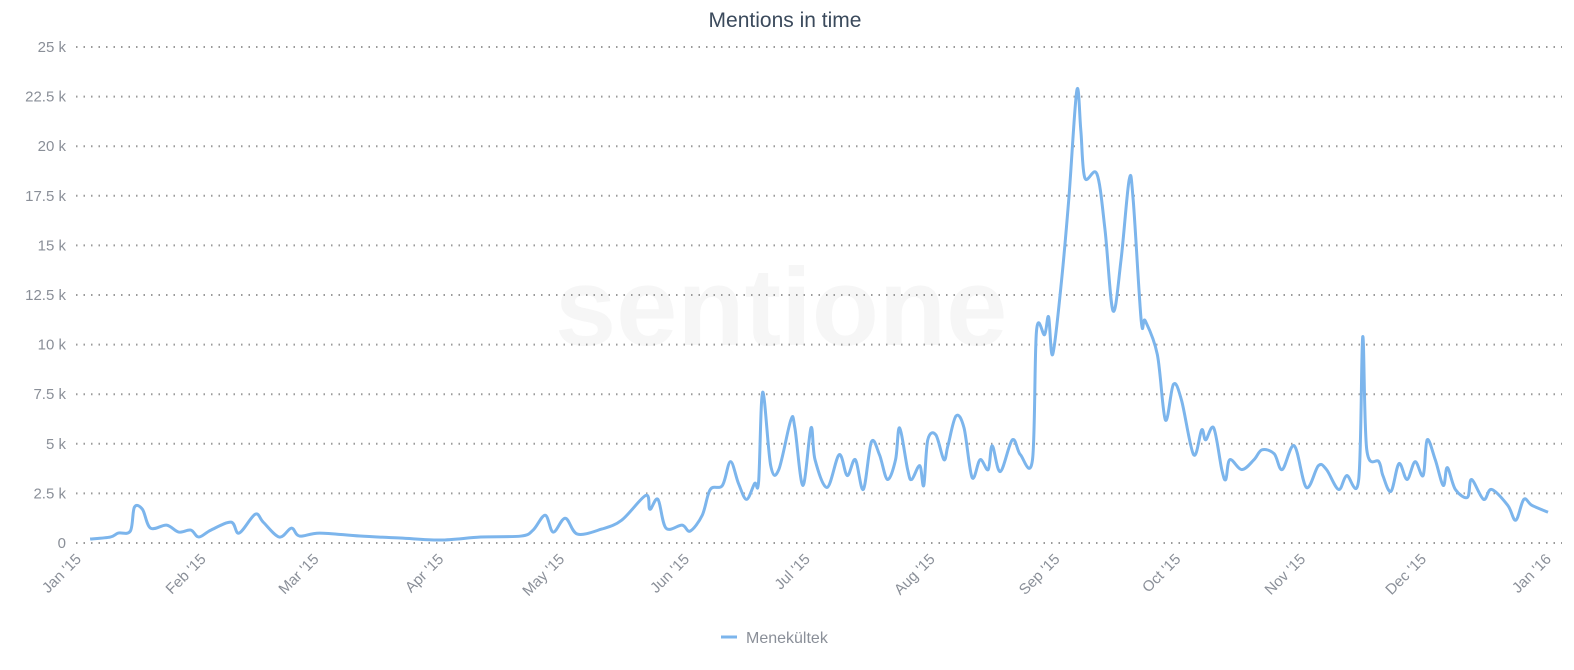  I want to click on x-tick-label: May '15, so click(543, 575).